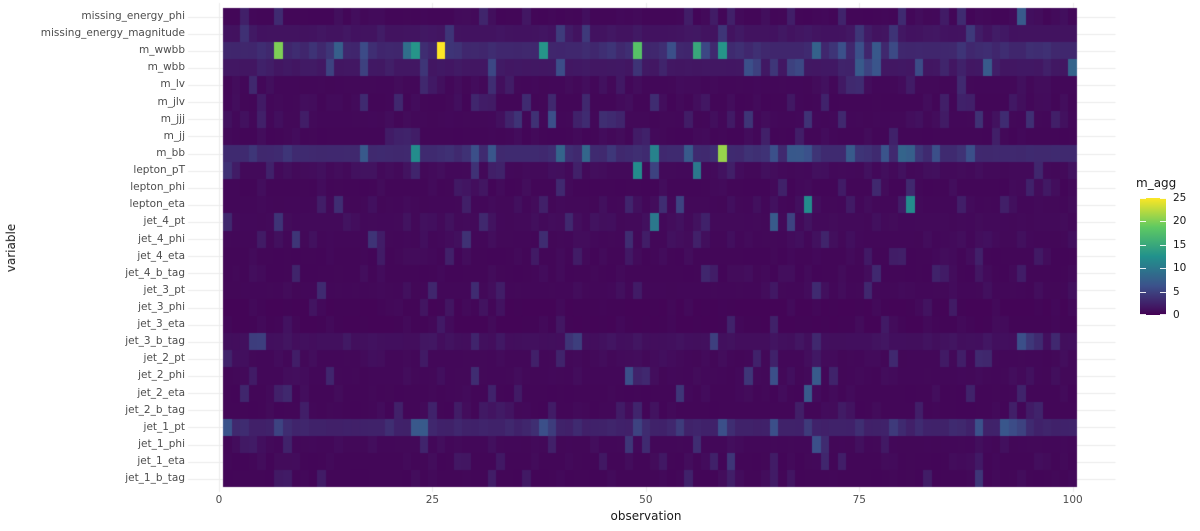 This screenshot has width=1200, height=531. What do you see at coordinates (859, 500) in the screenshot?
I see `x-tick-label: 75` at bounding box center [859, 500].